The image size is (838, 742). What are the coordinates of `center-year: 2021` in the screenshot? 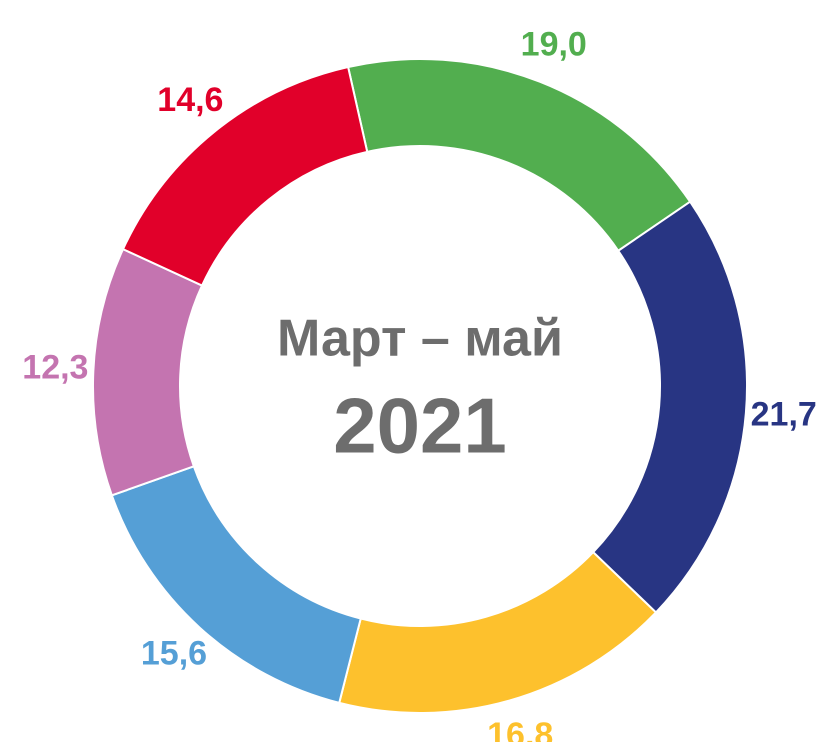 It's located at (420, 426).